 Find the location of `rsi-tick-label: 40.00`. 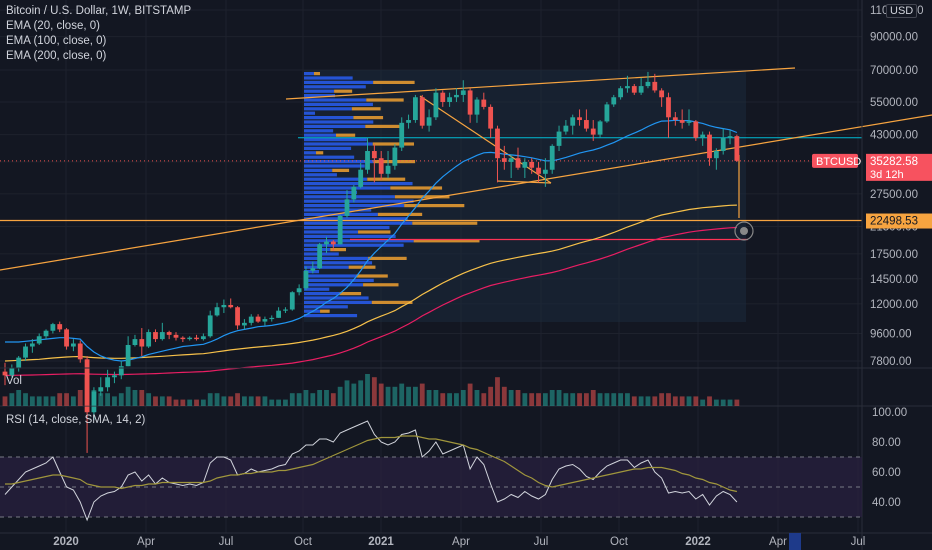

rsi-tick-label: 40.00 is located at coordinates (886, 503).